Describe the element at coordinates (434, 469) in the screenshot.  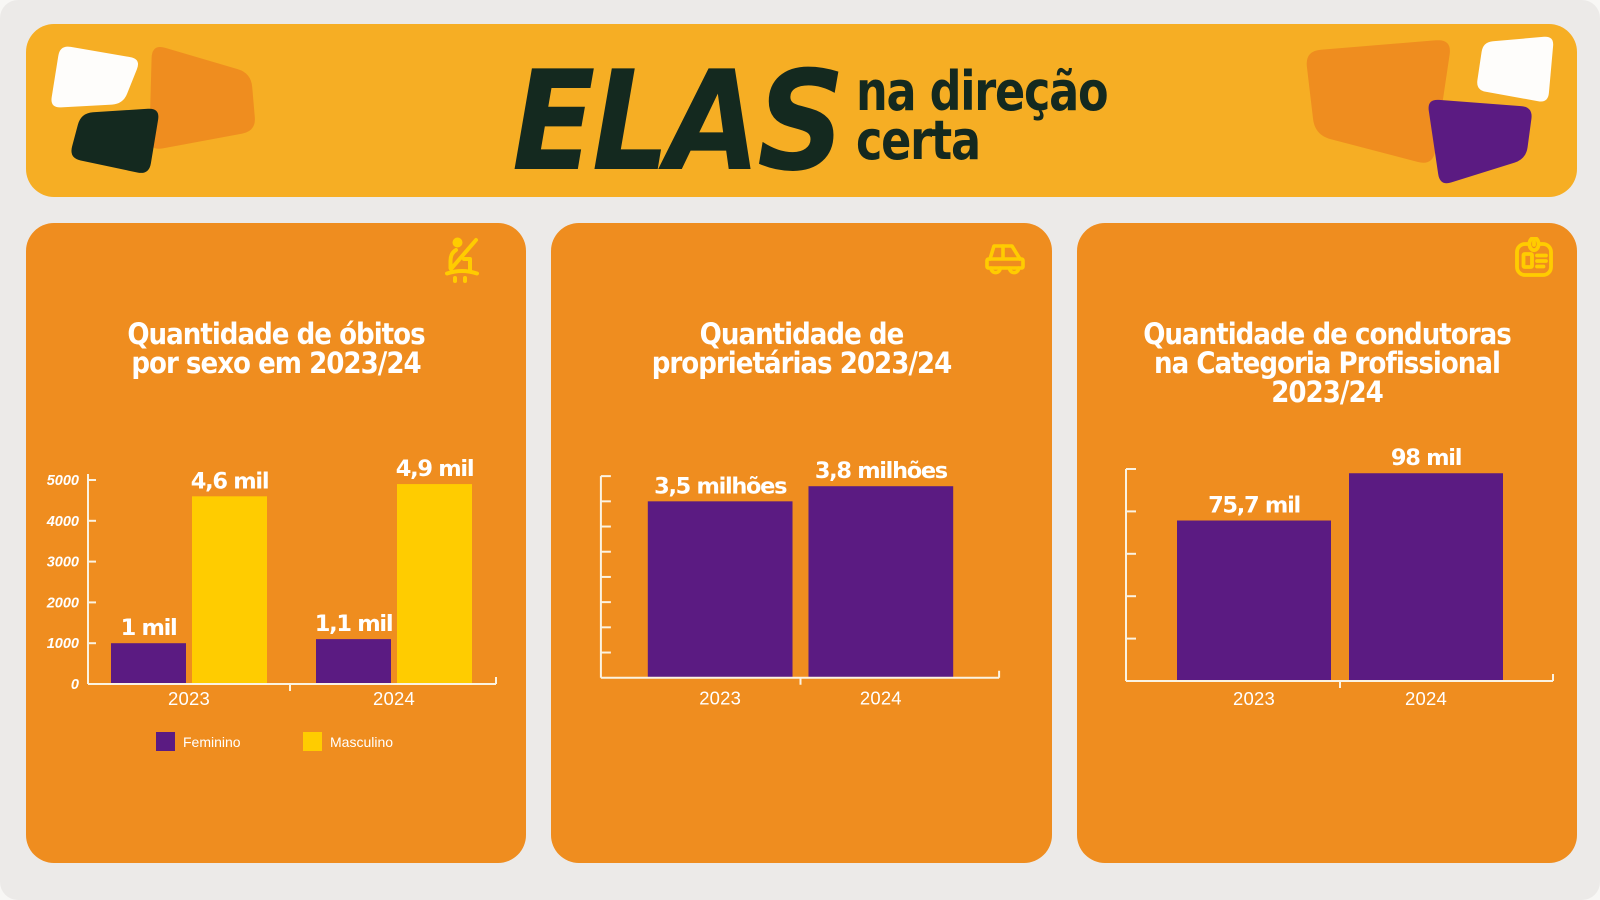
I see `bar-value-label: 4,9 mil` at that location.